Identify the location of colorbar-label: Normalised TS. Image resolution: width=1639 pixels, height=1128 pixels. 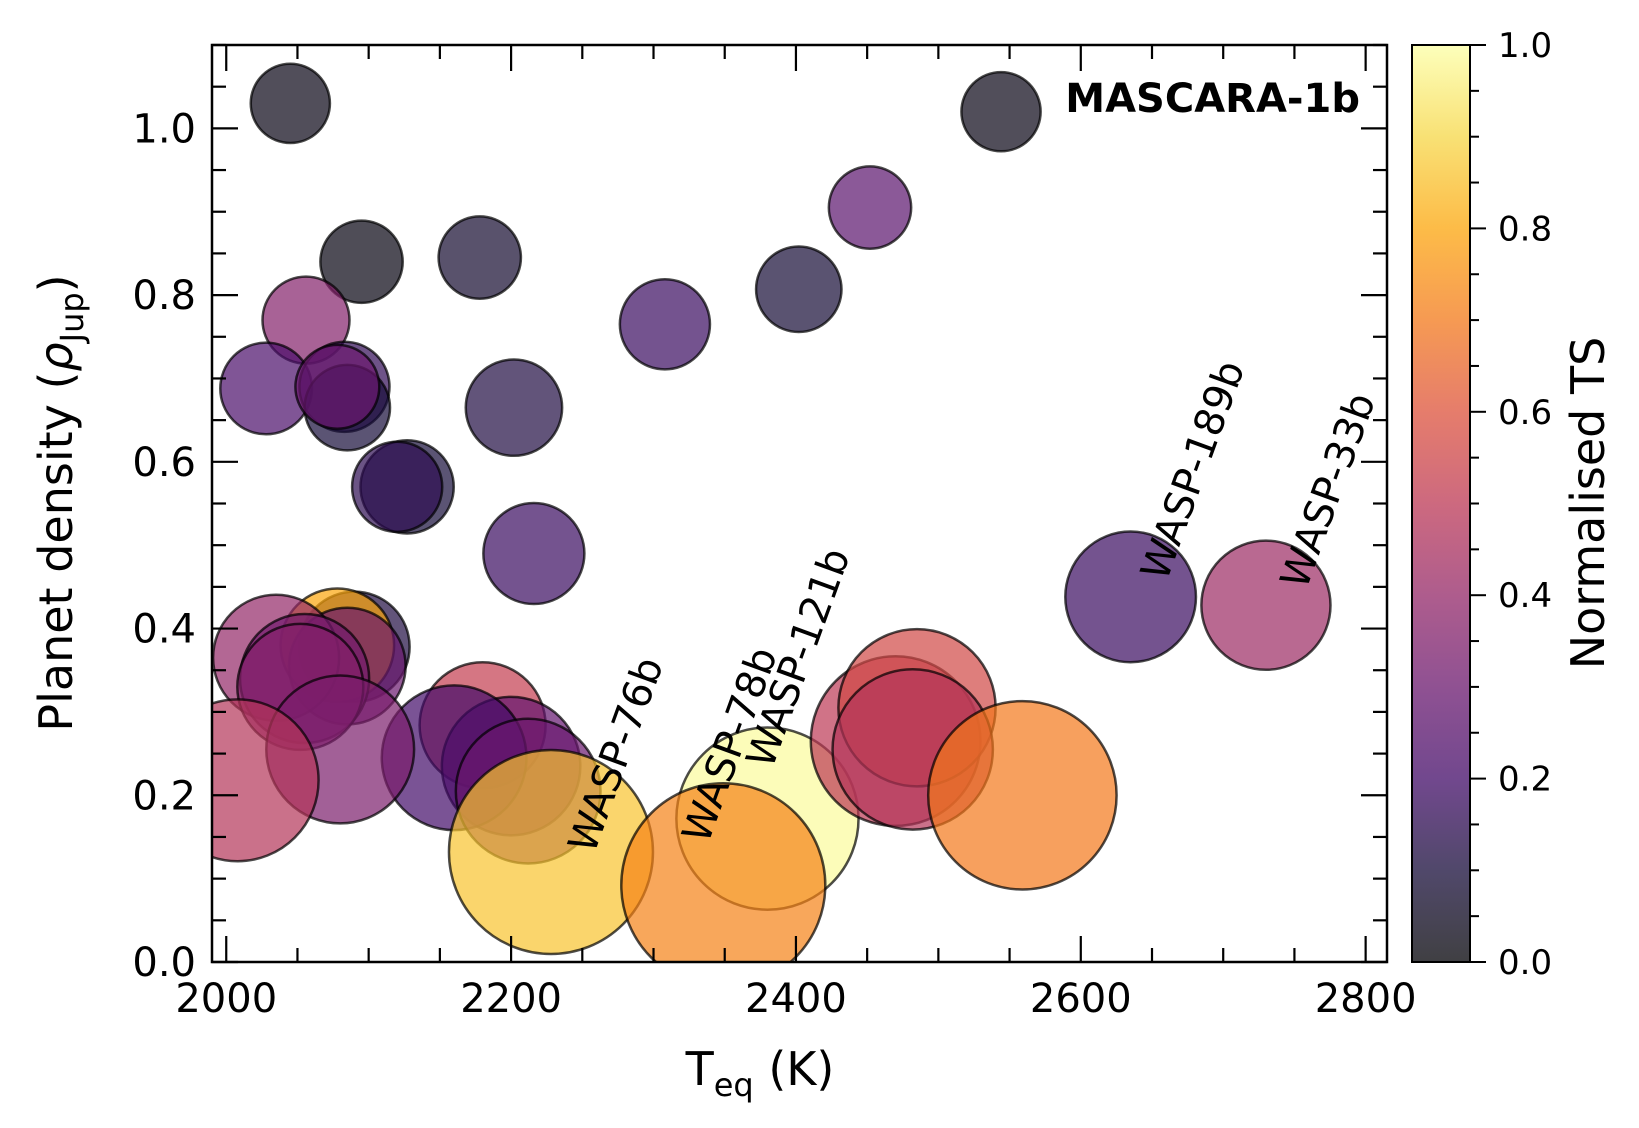
(1588, 503).